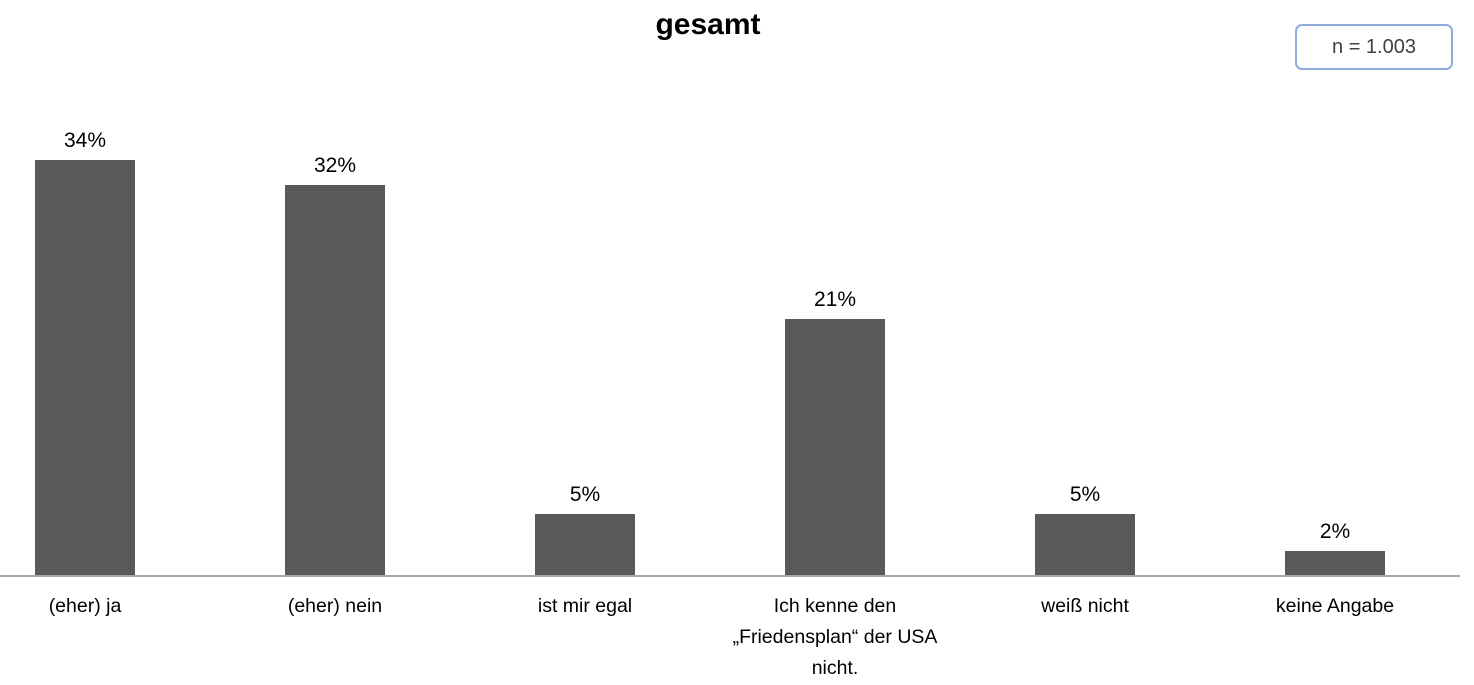  I want to click on bar-column: 2%, so click(1335, 287).